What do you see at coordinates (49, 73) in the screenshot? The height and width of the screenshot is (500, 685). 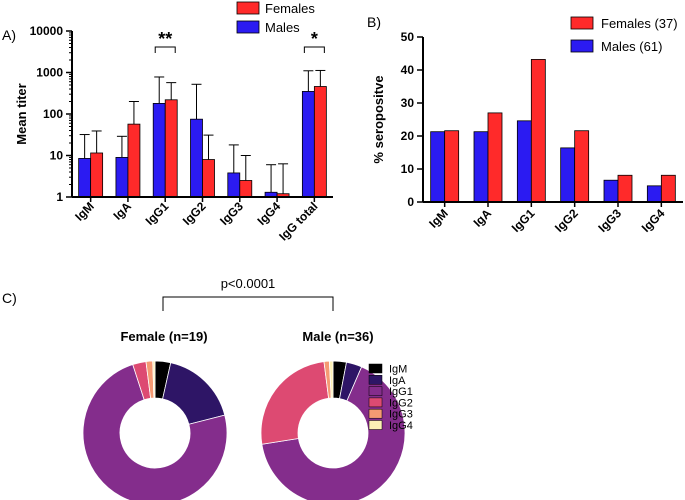 I see `chart-a-y-tick-label: 1000` at bounding box center [49, 73].